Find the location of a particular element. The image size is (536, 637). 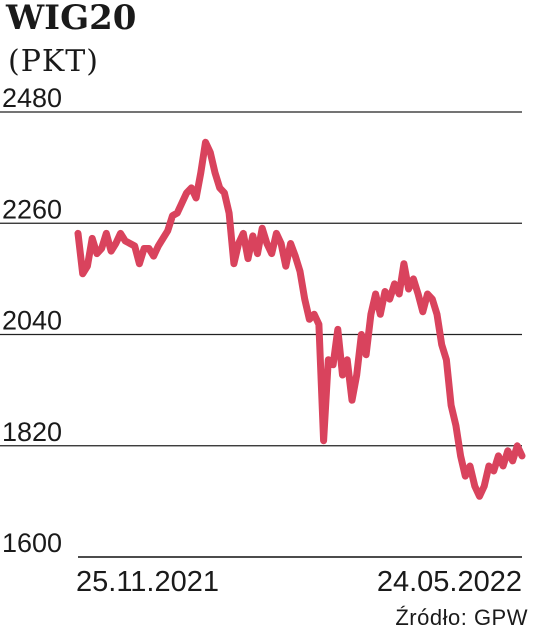

y-tick-label-2480: 2480 is located at coordinates (32, 98).